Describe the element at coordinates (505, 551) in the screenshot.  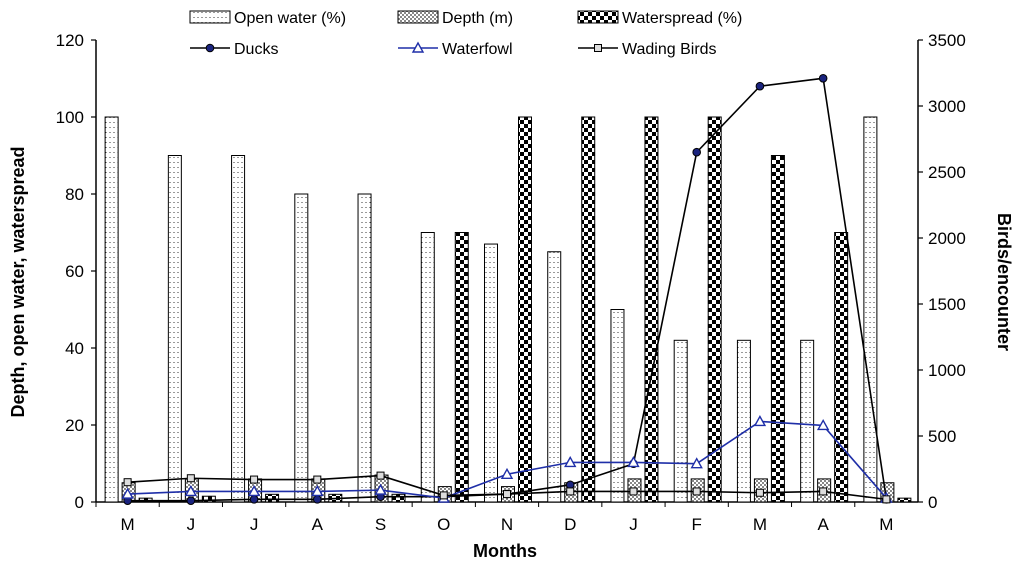
I see `x-axis-title: Months` at that location.